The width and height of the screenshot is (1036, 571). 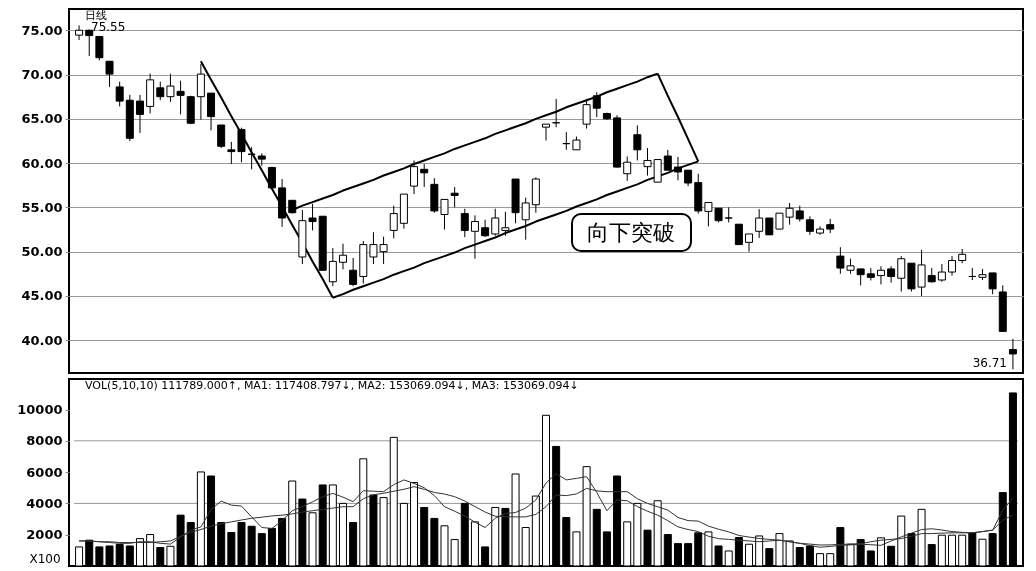 What do you see at coordinates (42, 75) in the screenshot?
I see `y-tick-label: 70.00` at bounding box center [42, 75].